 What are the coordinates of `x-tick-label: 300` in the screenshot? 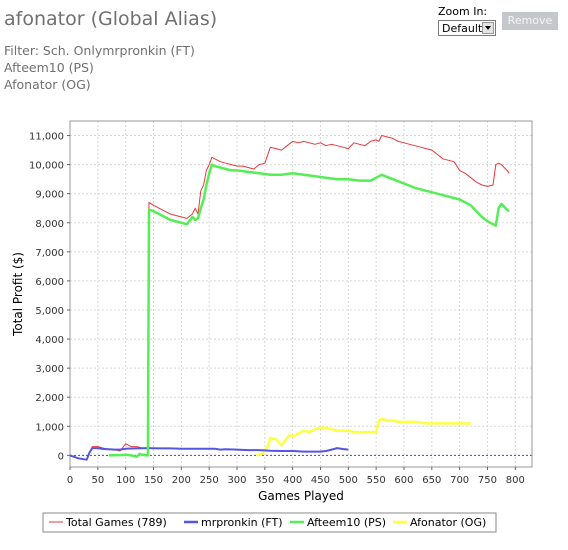 It's located at (236, 480).